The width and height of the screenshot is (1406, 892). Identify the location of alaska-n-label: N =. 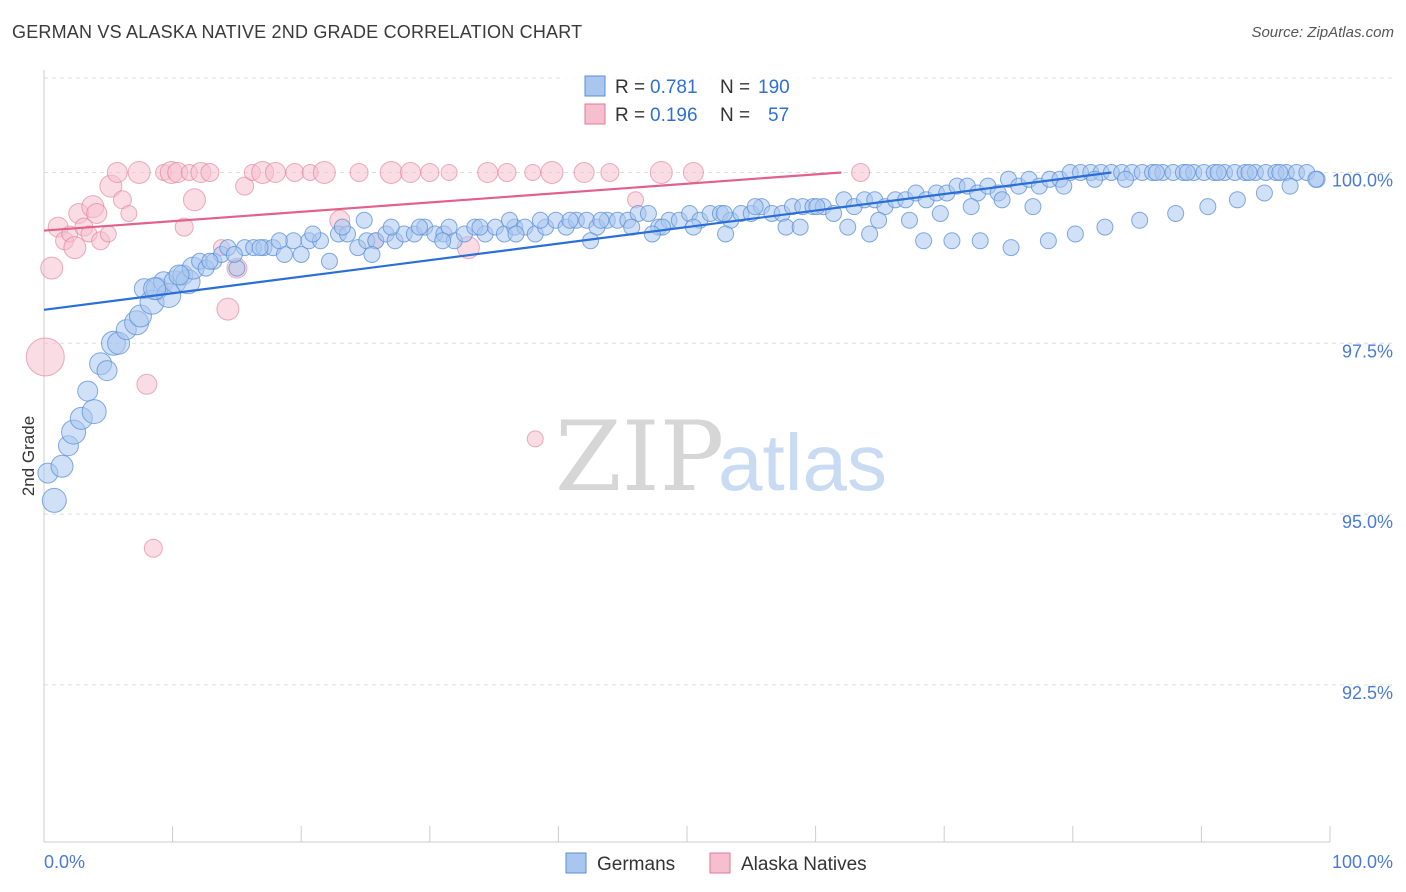
(735, 115).